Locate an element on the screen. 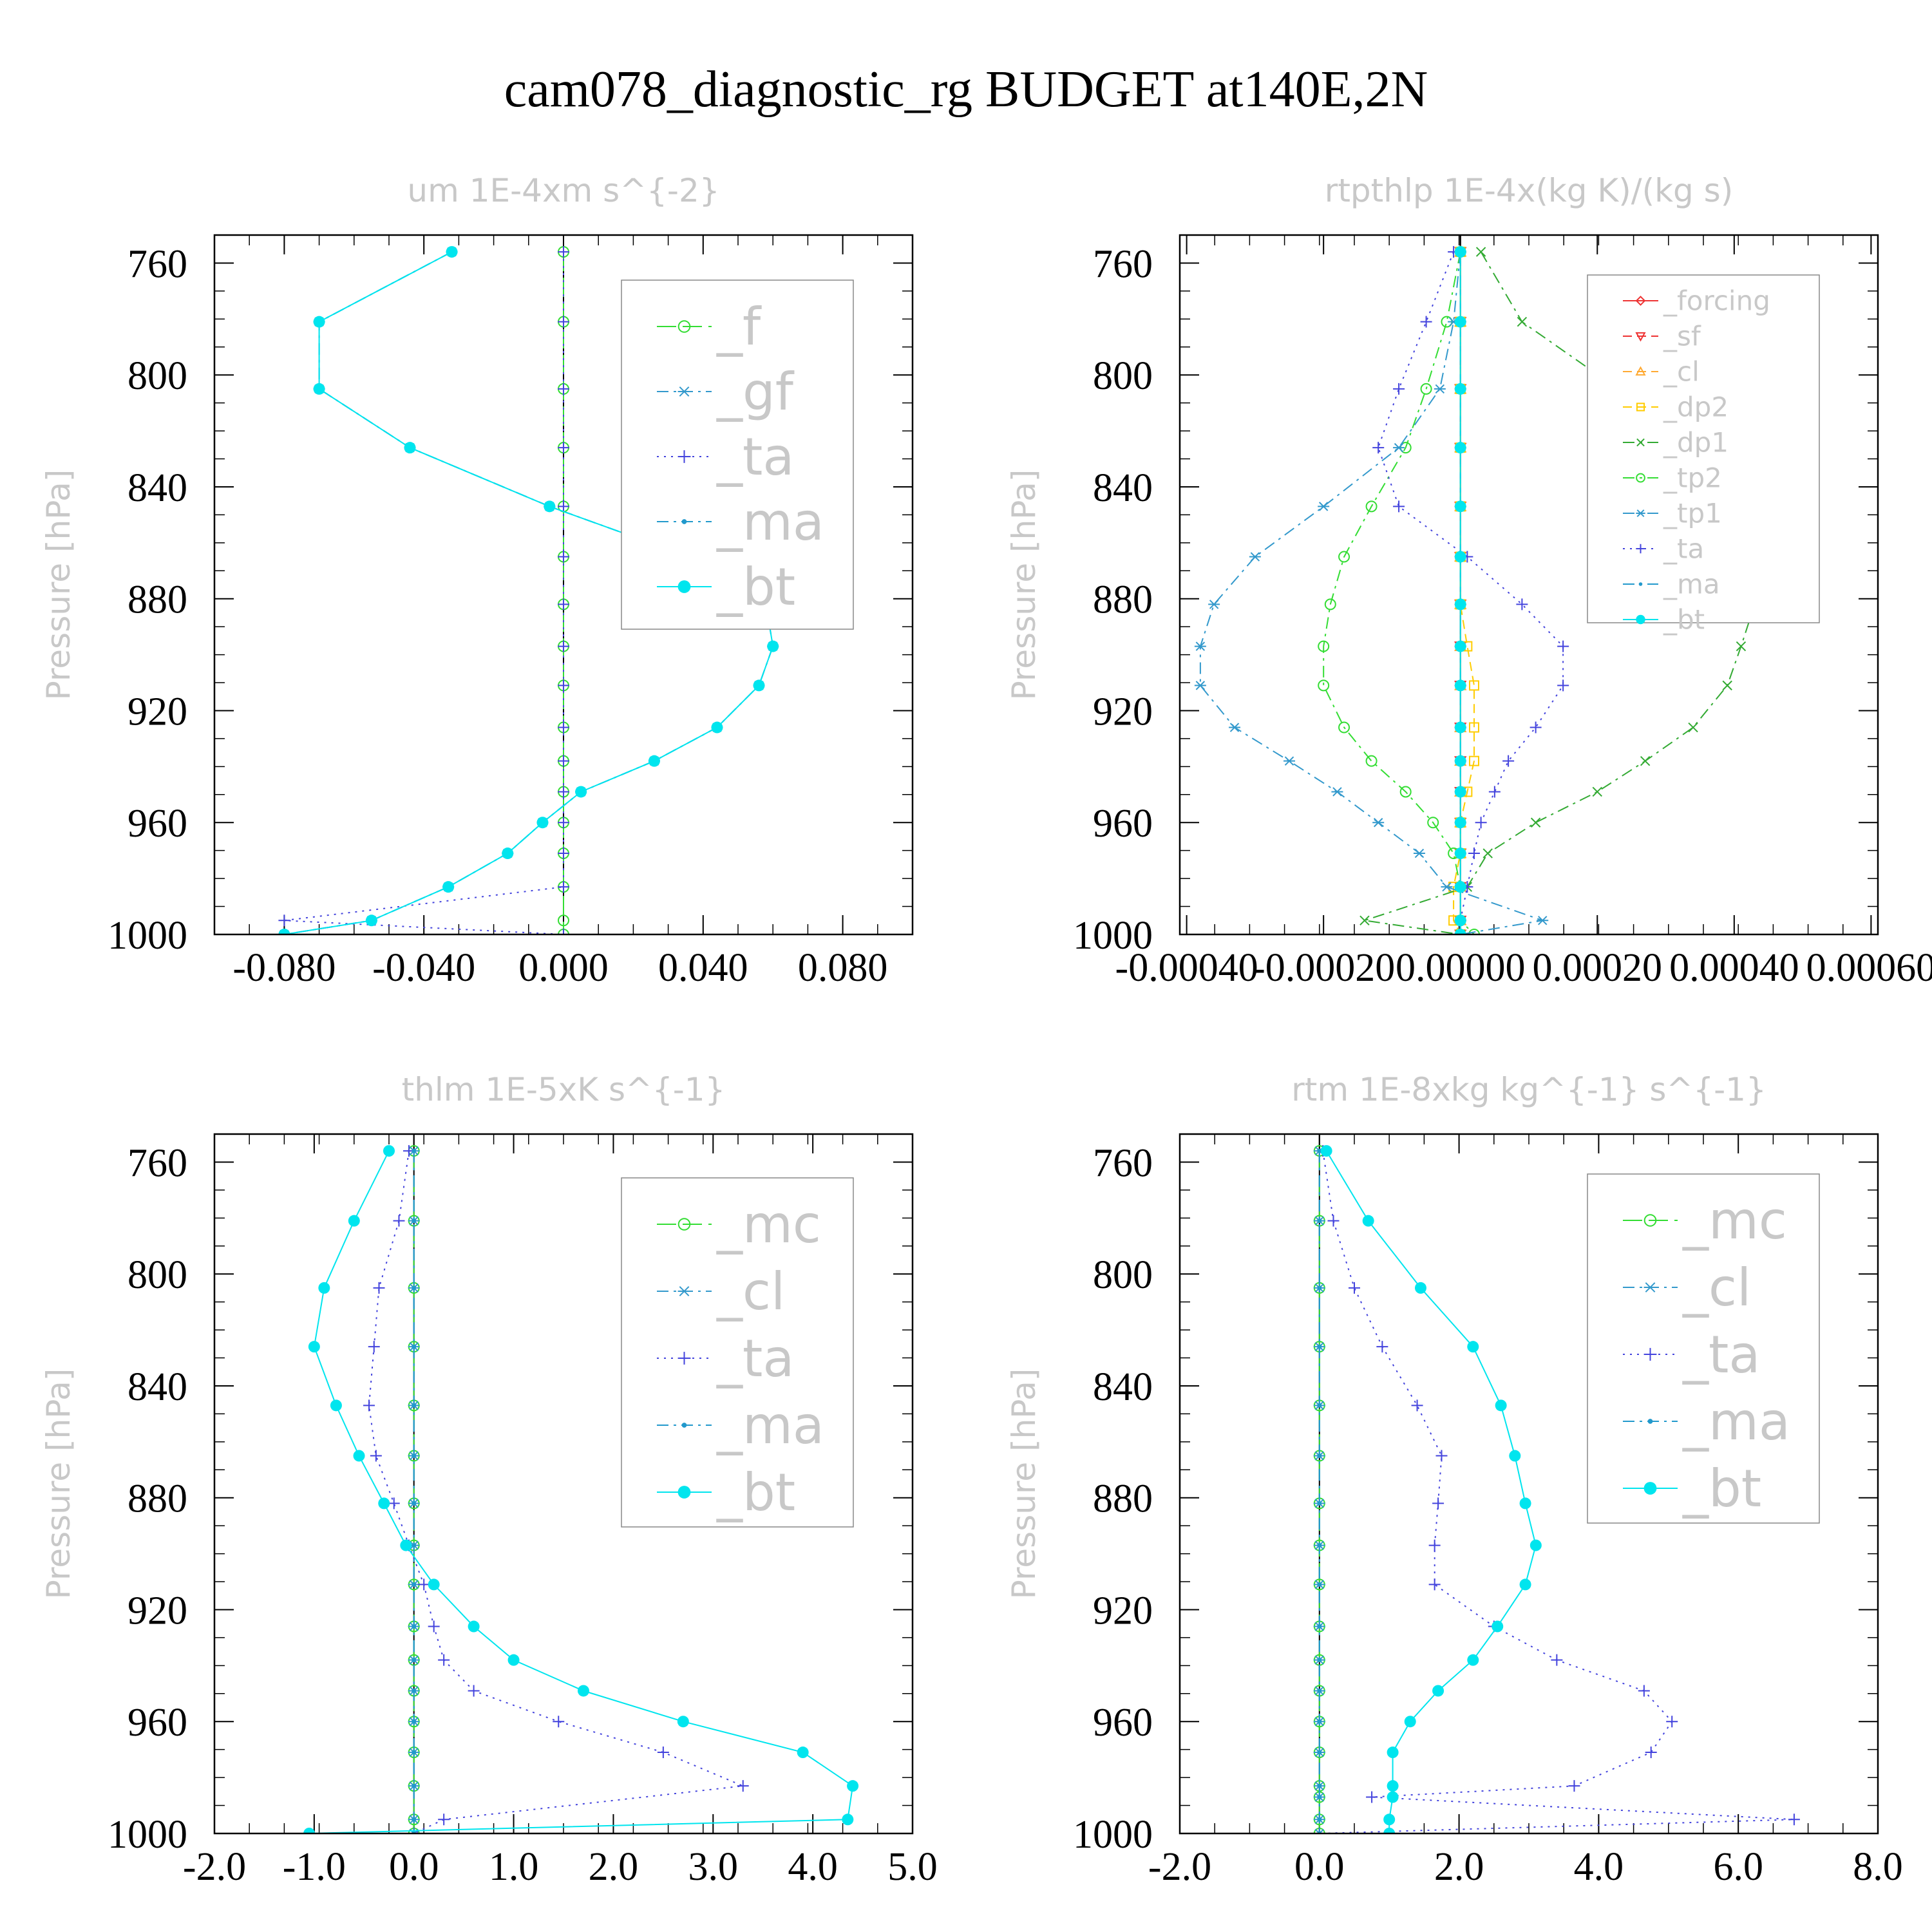 The width and height of the screenshot is (1932, 1932). legend-dp2-label: _dp2 is located at coordinates (1696, 407).